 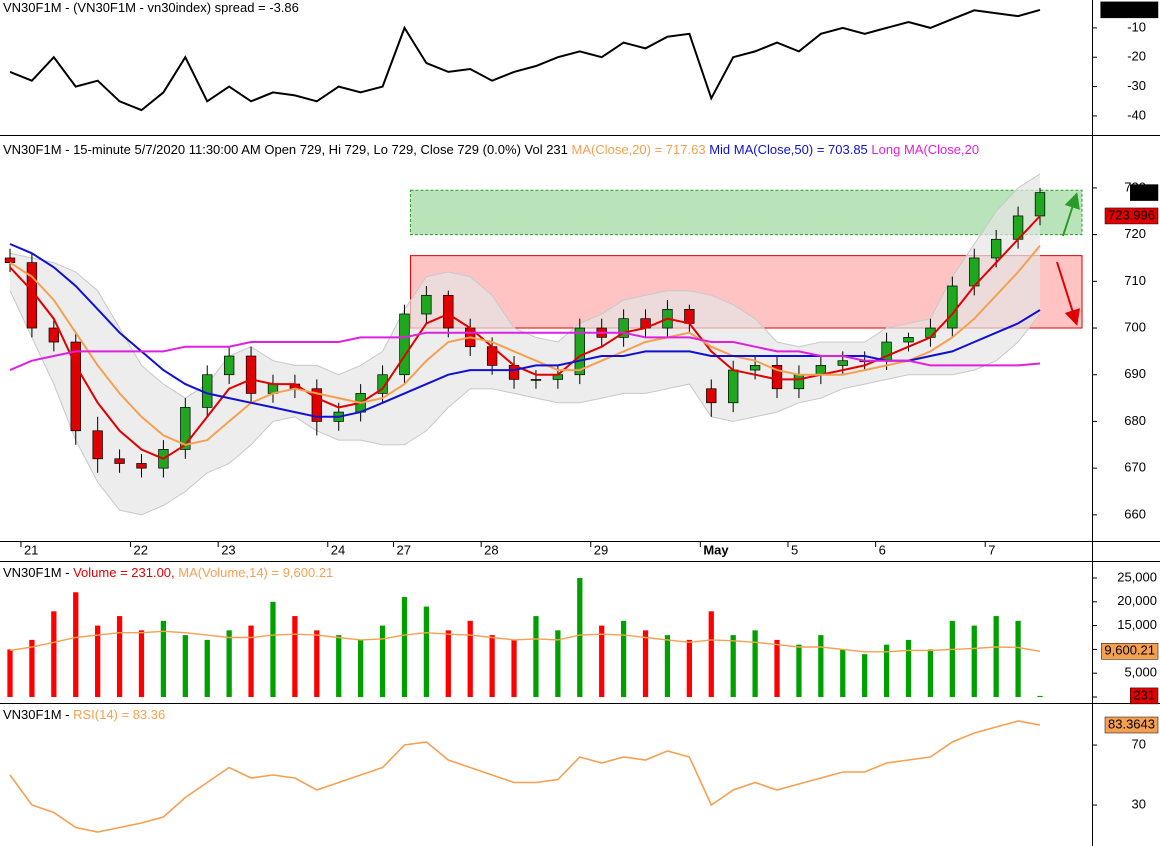 I want to click on value-tag-label: -3.85999, so click(x=1129, y=8).